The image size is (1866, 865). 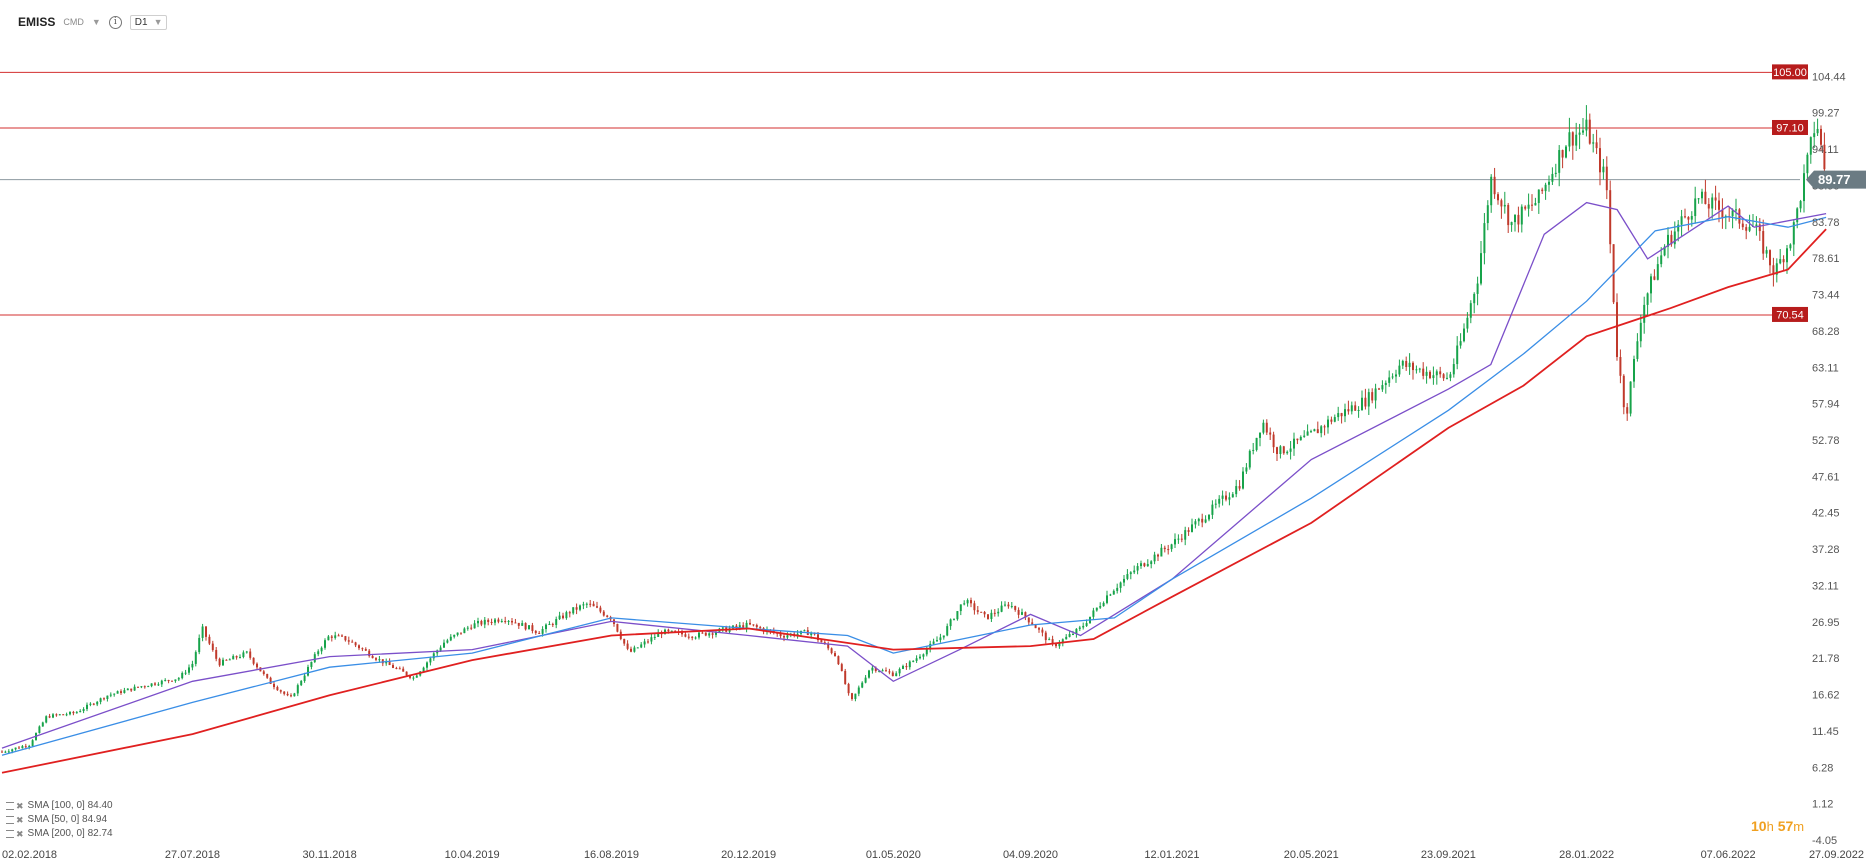 I want to click on info-icon: i, so click(x=115, y=22).